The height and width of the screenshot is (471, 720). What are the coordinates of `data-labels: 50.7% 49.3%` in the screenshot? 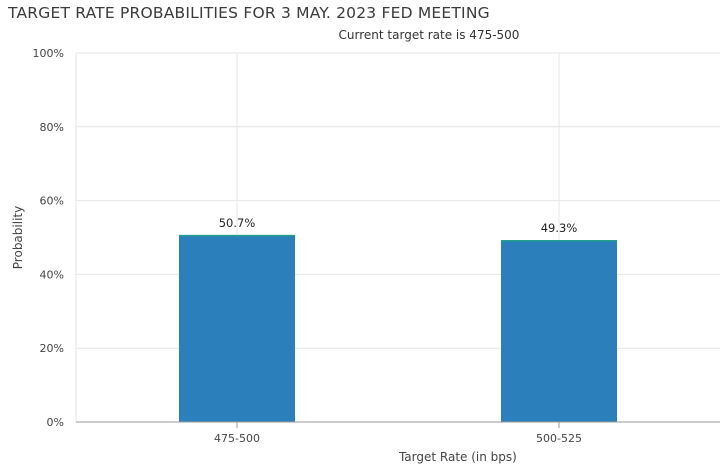 It's located at (398, 225).